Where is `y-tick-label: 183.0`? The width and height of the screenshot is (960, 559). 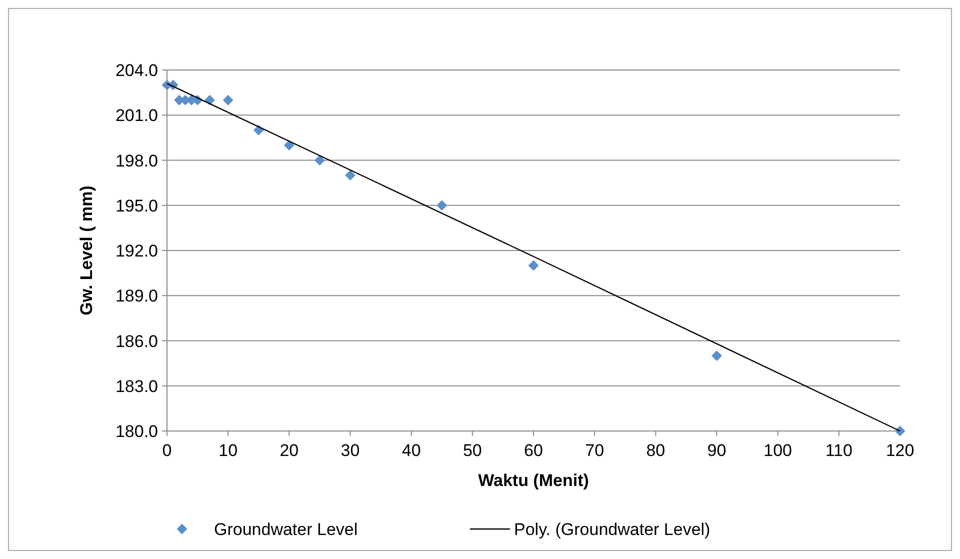
y-tick-label: 183.0 is located at coordinates (136, 386).